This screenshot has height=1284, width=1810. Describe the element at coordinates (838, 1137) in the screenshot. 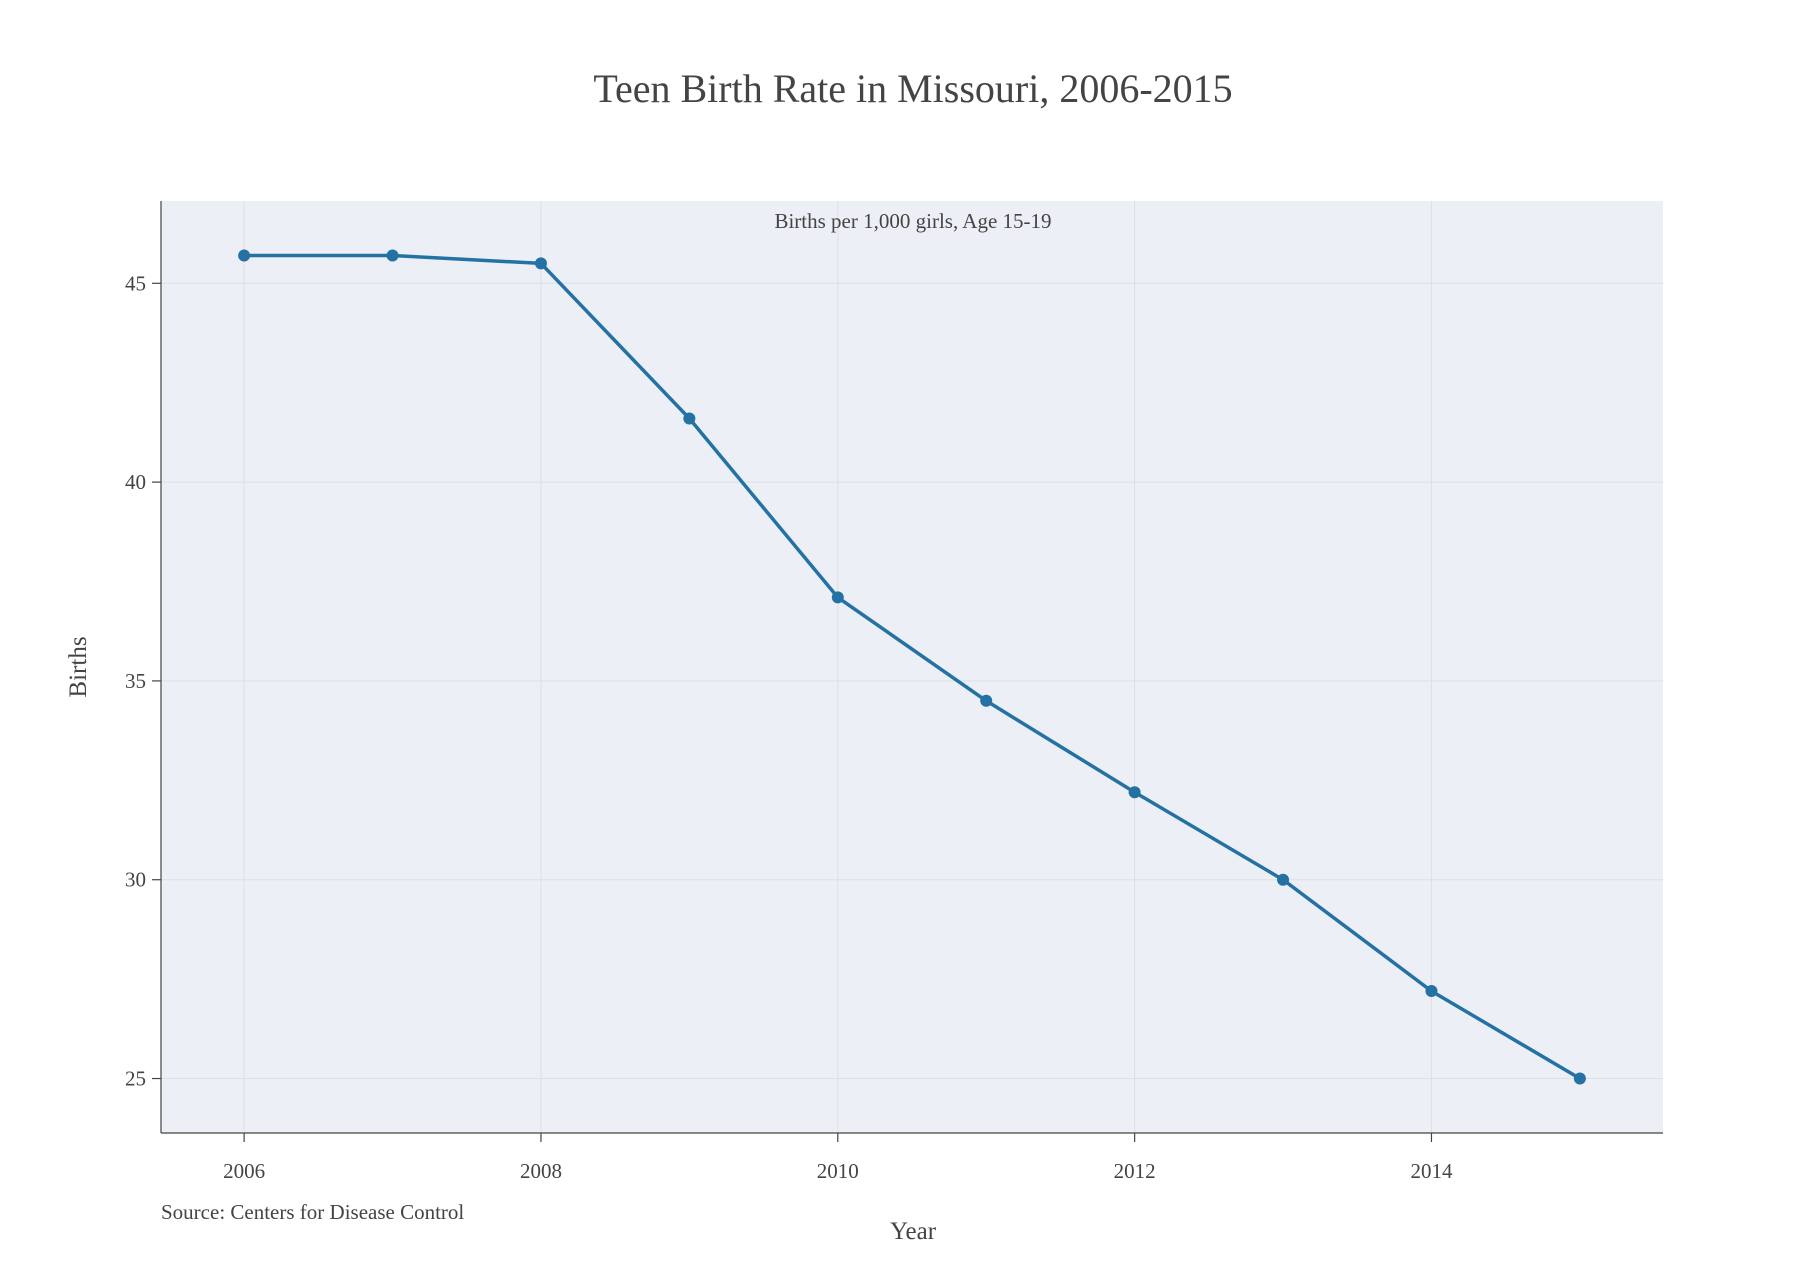

I see `x-tick-marks` at that location.